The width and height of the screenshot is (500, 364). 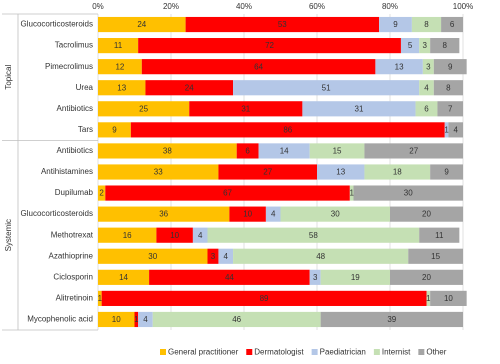 I want to click on data-label: 3, so click(x=213, y=256).